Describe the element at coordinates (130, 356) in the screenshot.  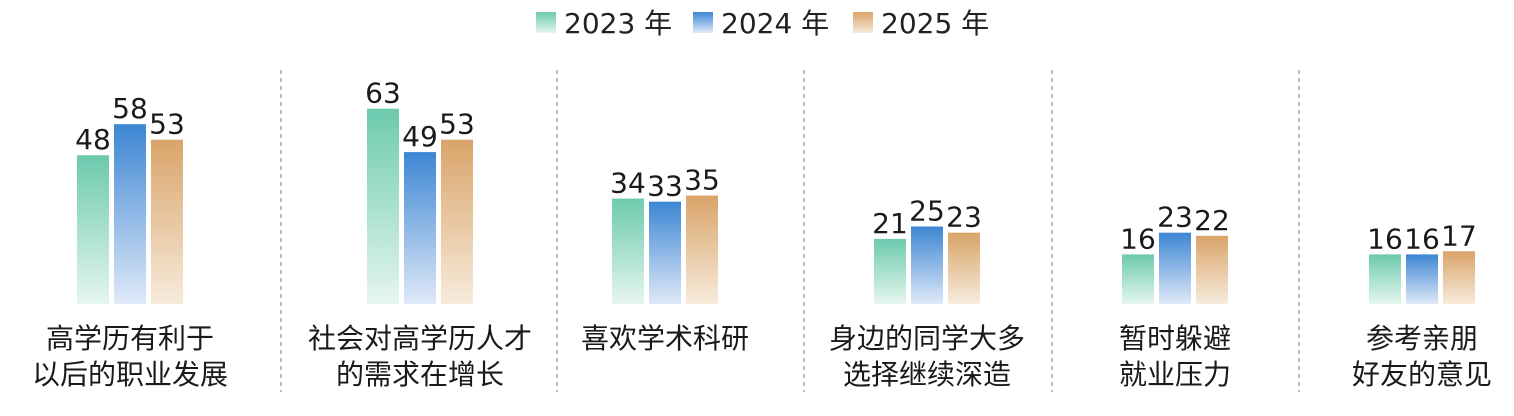
I see `category-label: 高学历有利于以后的职业发展` at that location.